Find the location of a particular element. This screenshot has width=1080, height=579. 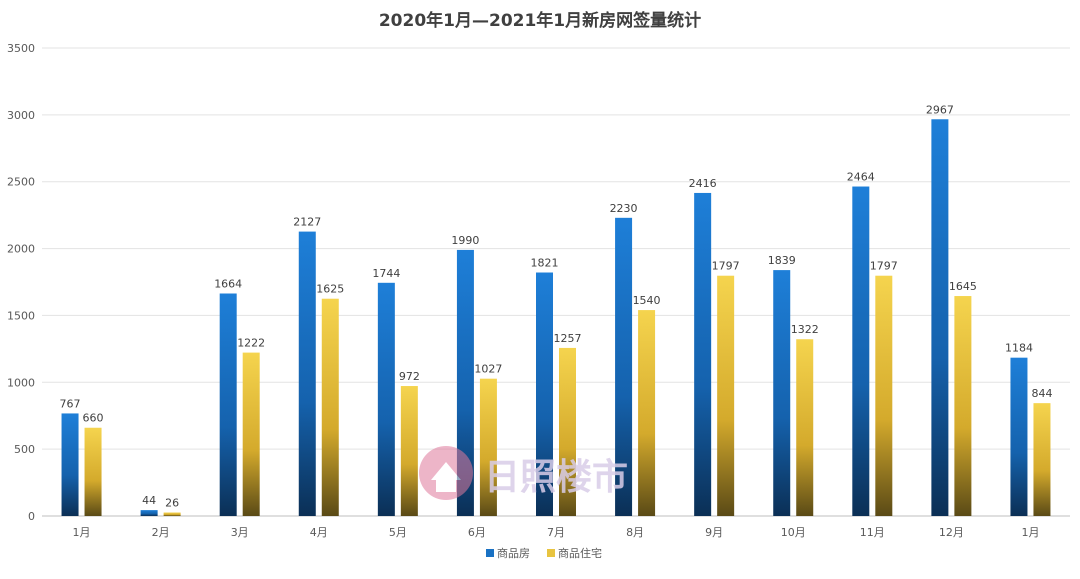

y-tick-label: 3000 is located at coordinates (21, 115).